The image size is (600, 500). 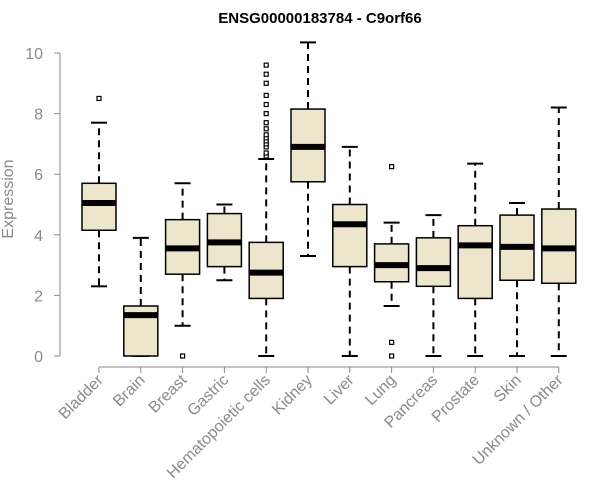 I want to click on y-axis: 0 2 4 6 8 10, so click(x=43, y=206).